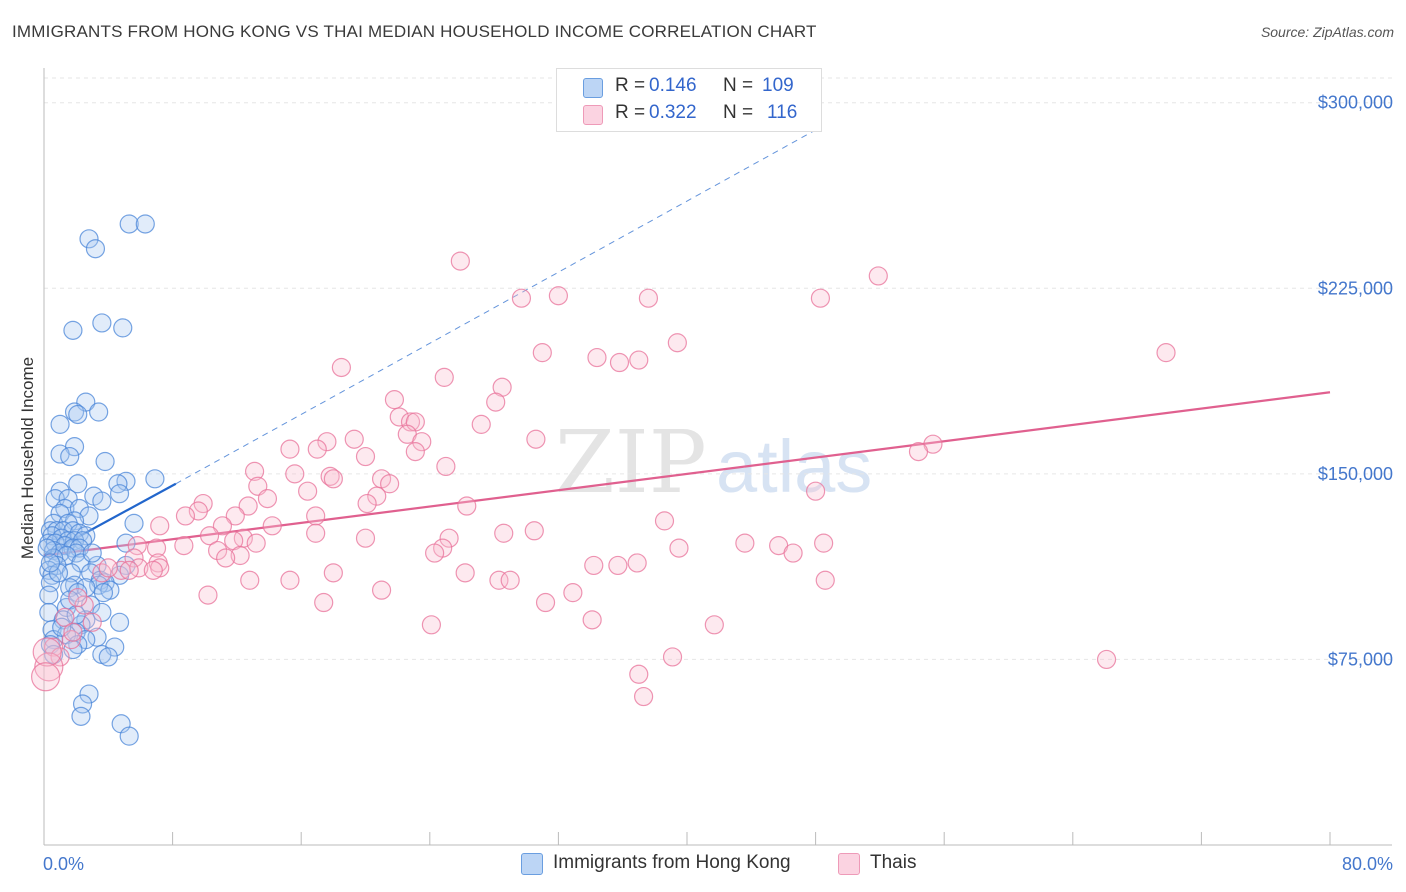 The image size is (1406, 892). I want to click on legend-label-thais: Thais, so click(893, 862).